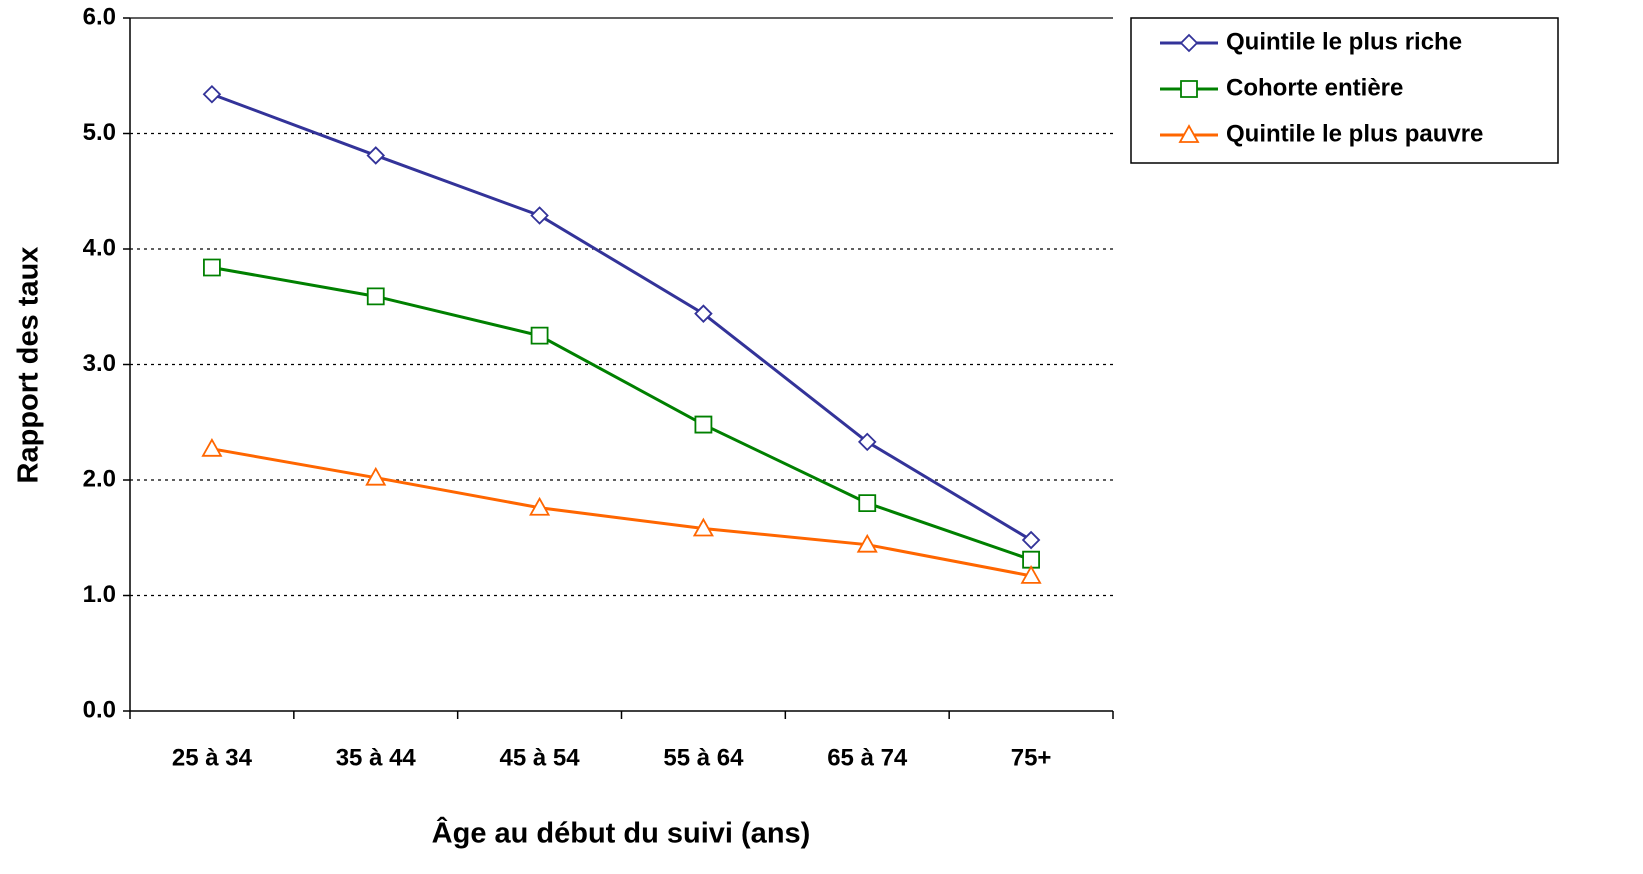  What do you see at coordinates (29, 365) in the screenshot?
I see `y-axis-title: Rapport des taux` at bounding box center [29, 365].